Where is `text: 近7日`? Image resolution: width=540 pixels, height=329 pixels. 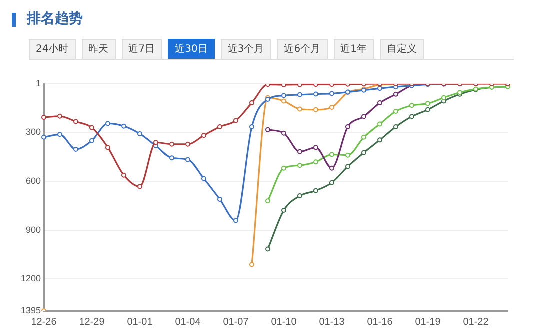
text: 近7日 is located at coordinates (142, 49).